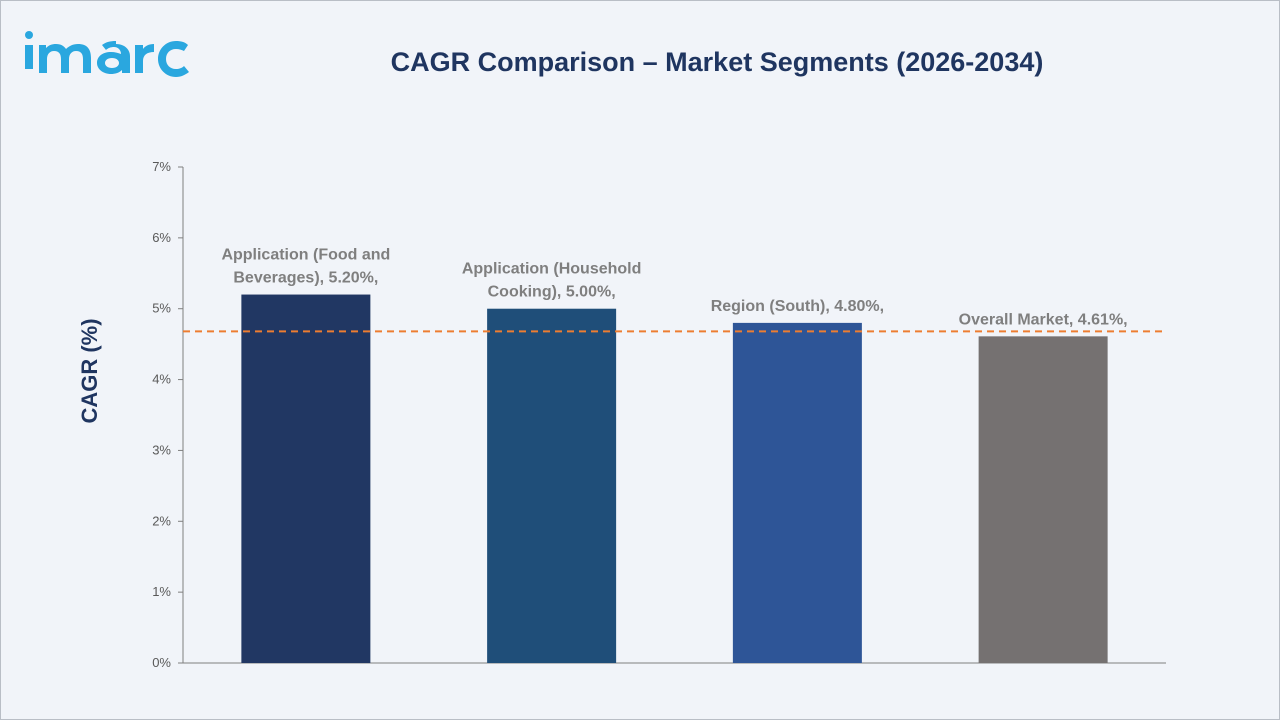 The image size is (1280, 721). I want to click on y-tick-label: 5%, so click(161, 308).